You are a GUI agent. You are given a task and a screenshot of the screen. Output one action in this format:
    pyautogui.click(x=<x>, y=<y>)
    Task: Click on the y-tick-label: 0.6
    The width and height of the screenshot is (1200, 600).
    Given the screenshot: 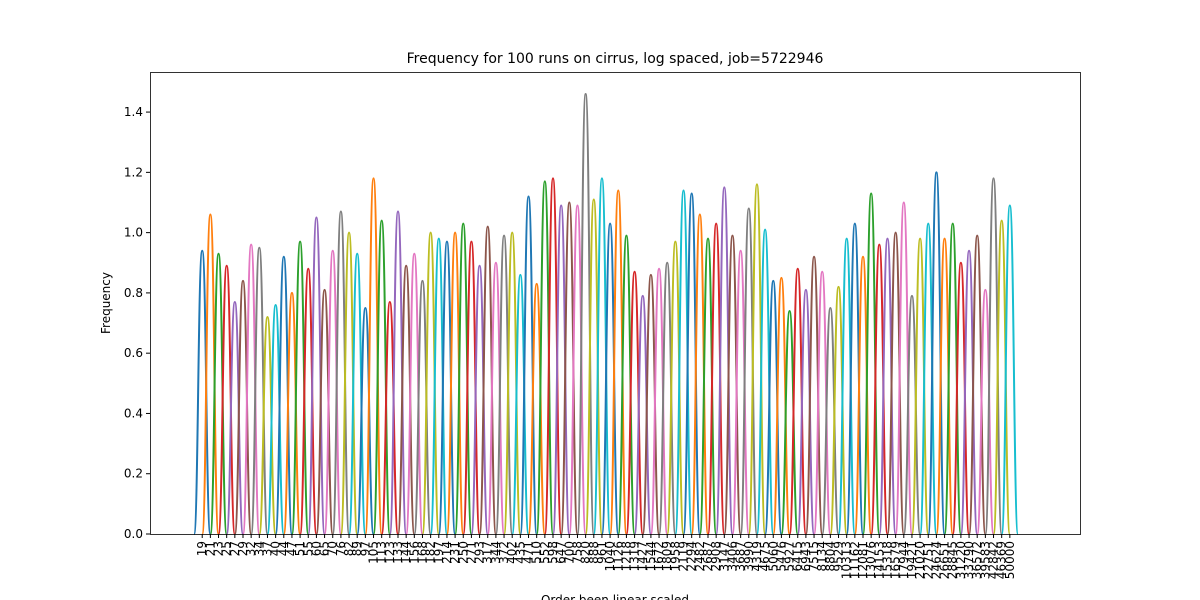 What is the action you would take?
    pyautogui.click(x=133, y=353)
    